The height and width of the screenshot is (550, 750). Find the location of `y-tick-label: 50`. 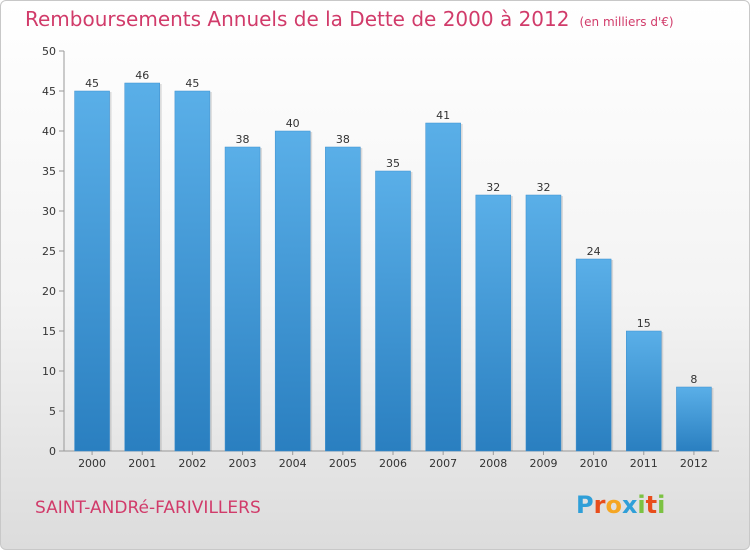

y-tick-label: 50 is located at coordinates (49, 51).